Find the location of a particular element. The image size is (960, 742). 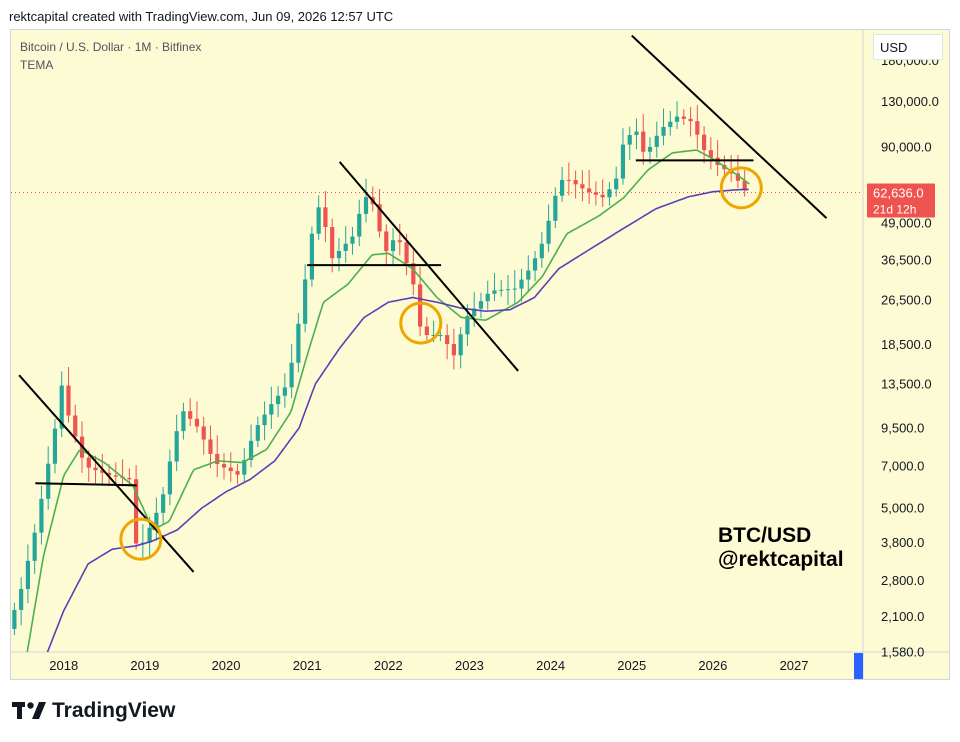

price-tick-label: 26,500.0 is located at coordinates (906, 299).